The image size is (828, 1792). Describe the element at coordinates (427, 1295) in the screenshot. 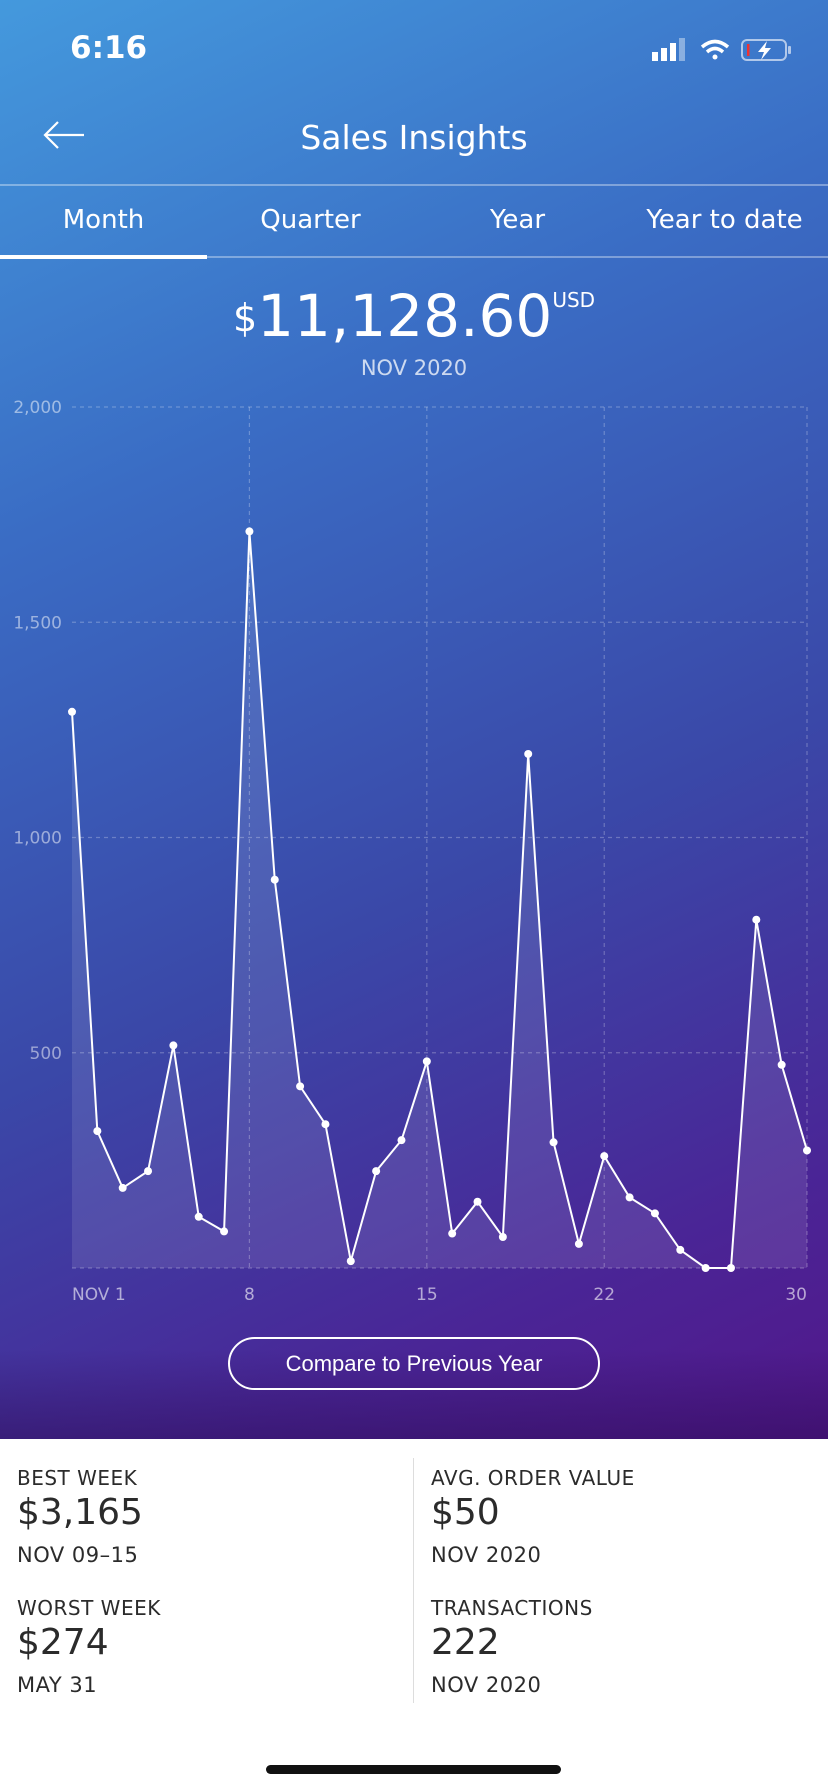

I see `x-tick-label: 15` at that location.